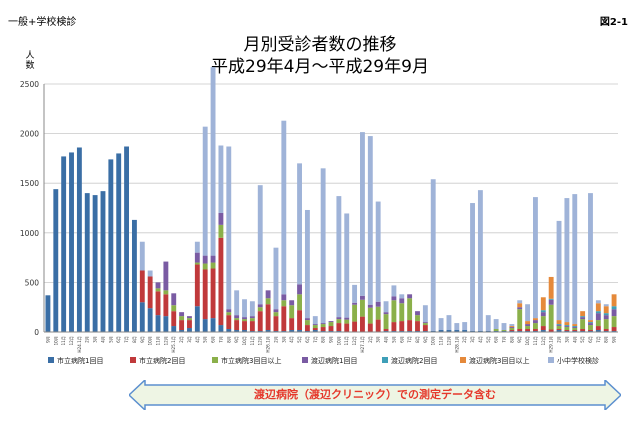 Image resolution: width=640 pixels, height=427 pixels. What do you see at coordinates (269, 344) in the screenshot?
I see `x-tick-label: H26.1月` at bounding box center [269, 344].